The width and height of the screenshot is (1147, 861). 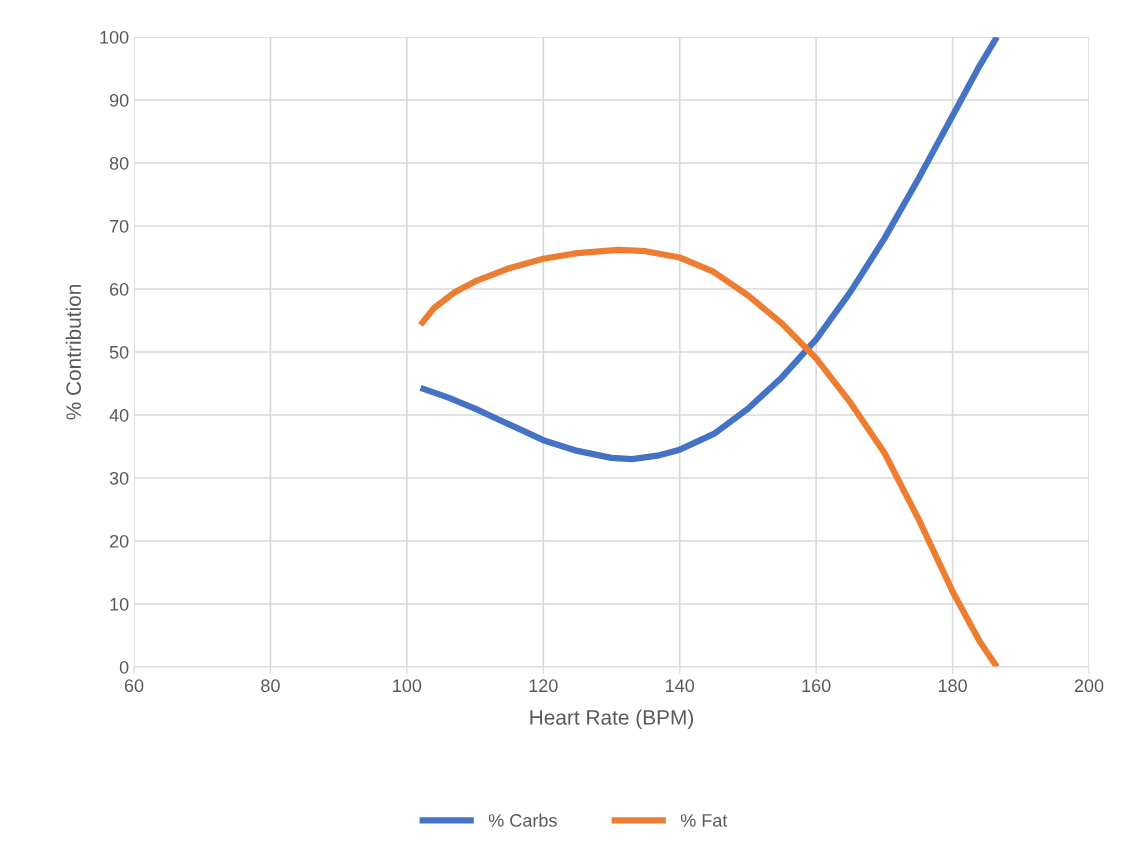 I want to click on y-tick-label: 70, so click(x=119, y=226).